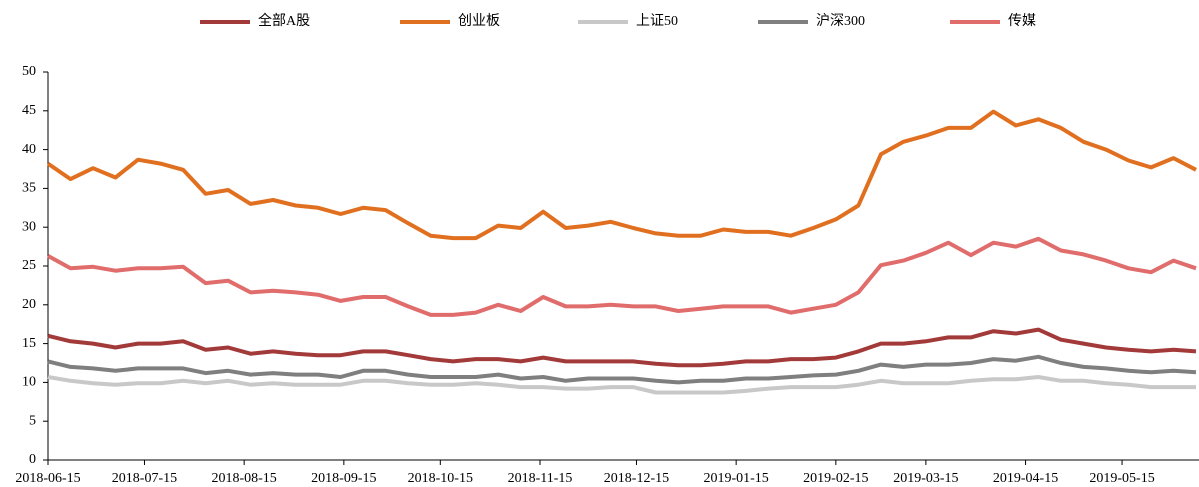 This screenshot has width=1199, height=487. What do you see at coordinates (29, 304) in the screenshot?
I see `y-tick-label: 20` at bounding box center [29, 304].